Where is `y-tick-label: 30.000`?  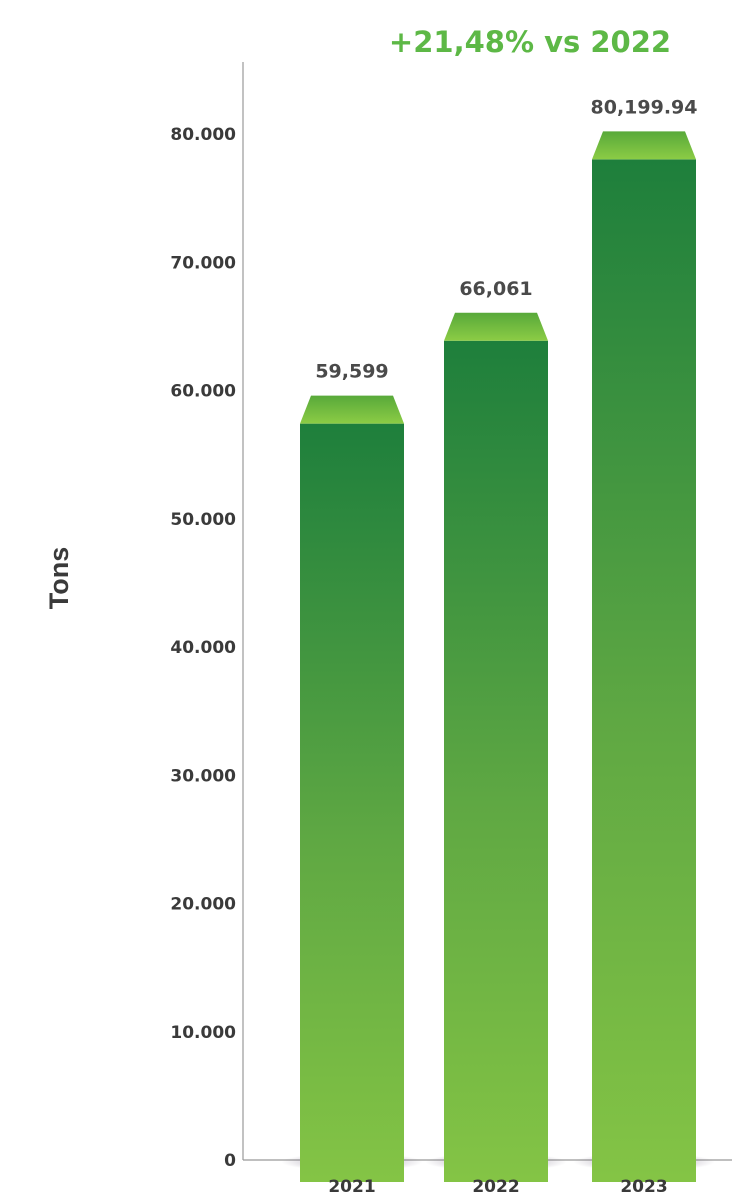 y-tick-label: 30.000 is located at coordinates (203, 776).